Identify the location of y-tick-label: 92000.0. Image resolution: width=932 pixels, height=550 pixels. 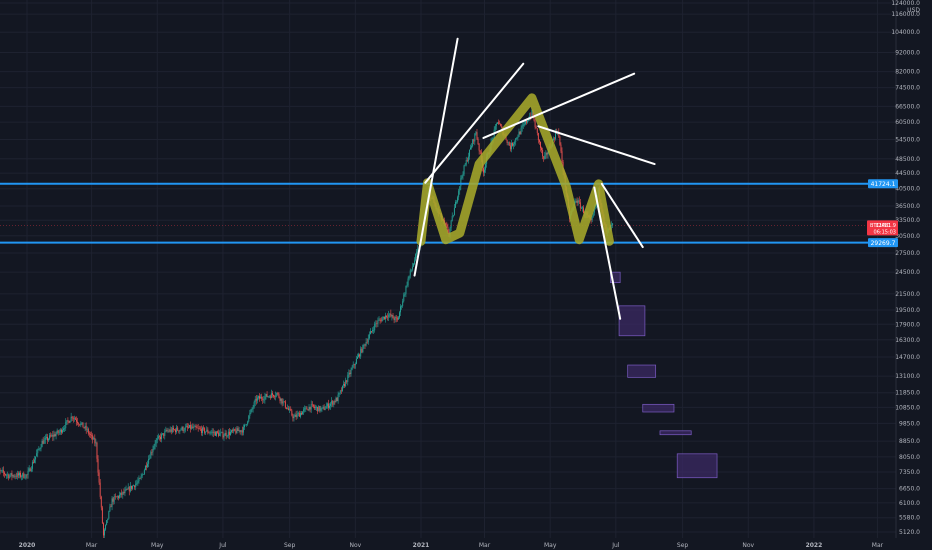
(907, 53).